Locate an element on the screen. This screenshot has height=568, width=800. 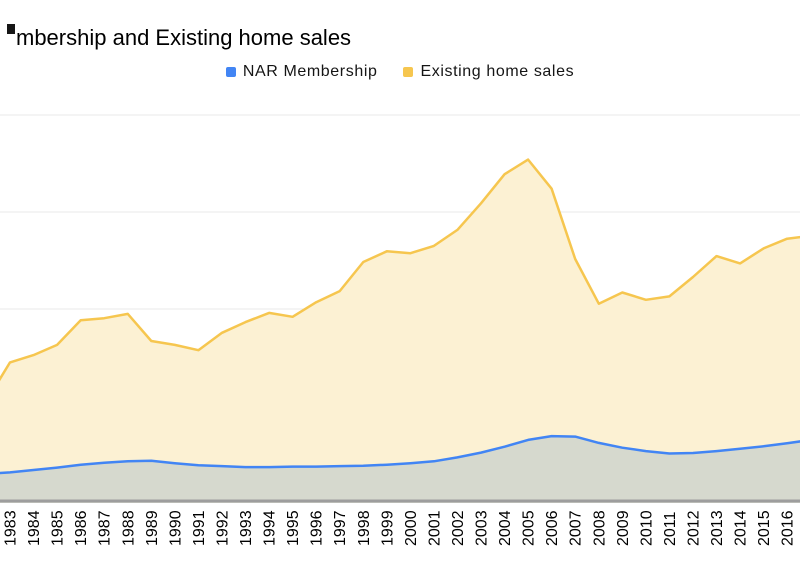
x-axis-label: 1994 is located at coordinates (270, 528).